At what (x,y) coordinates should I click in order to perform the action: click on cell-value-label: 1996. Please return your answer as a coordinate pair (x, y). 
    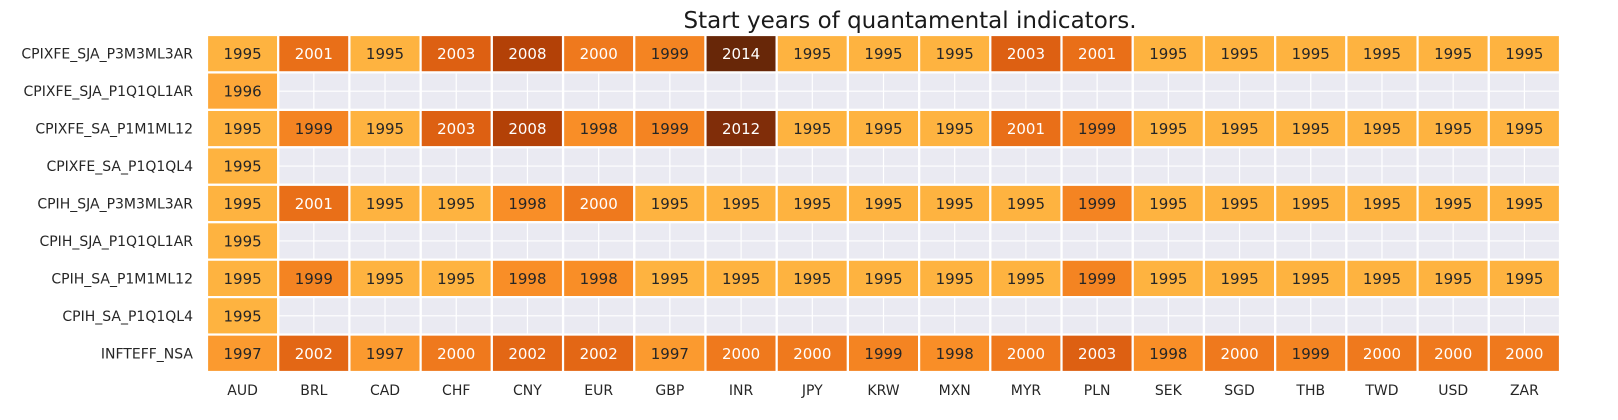
    Looking at the image, I should click on (243, 92).